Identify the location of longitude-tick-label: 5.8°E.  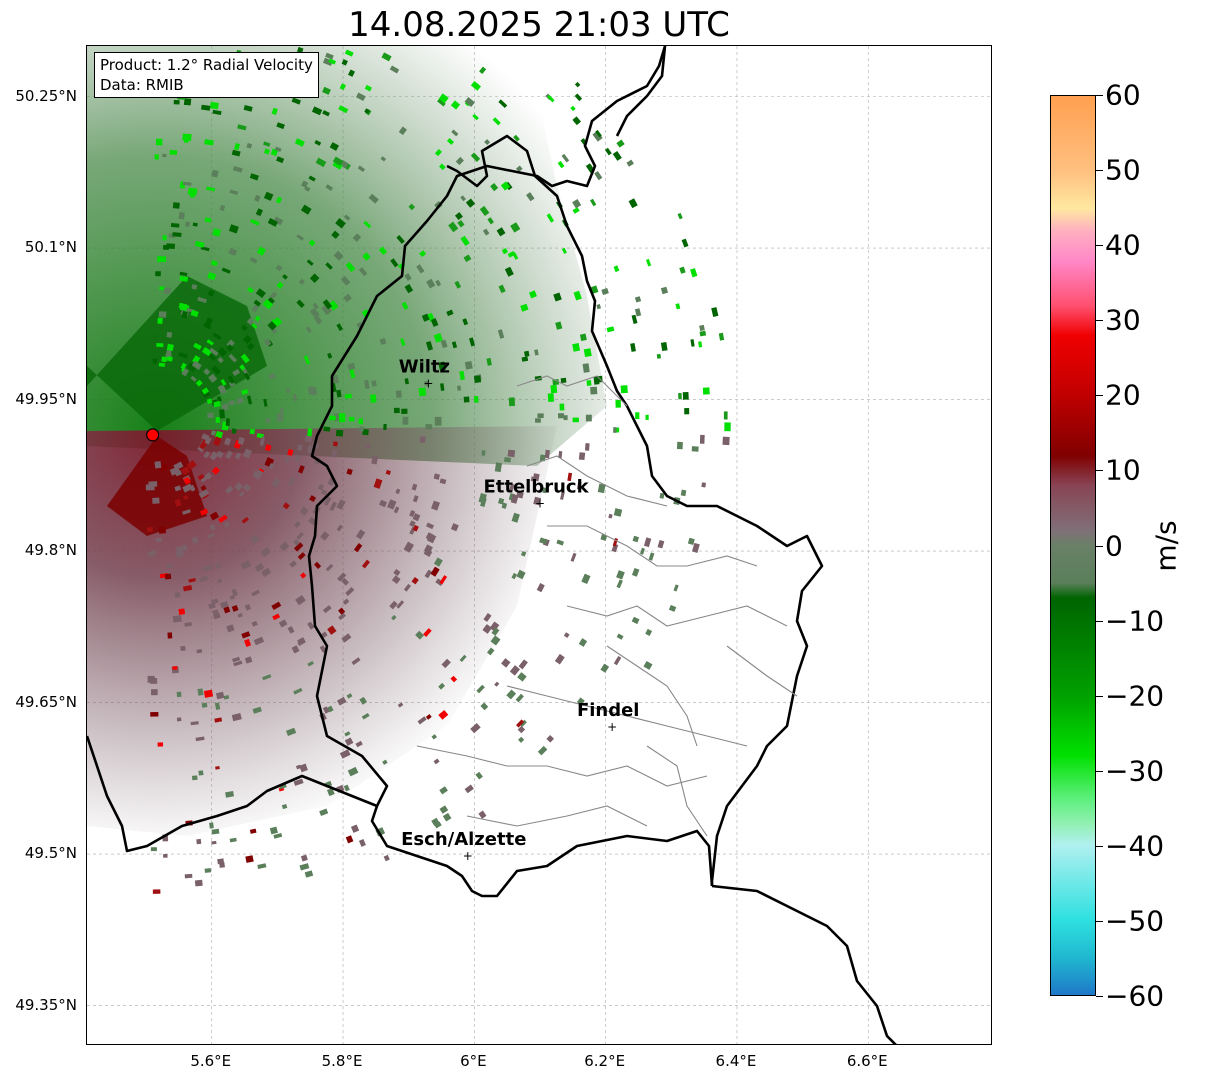
(342, 1061).